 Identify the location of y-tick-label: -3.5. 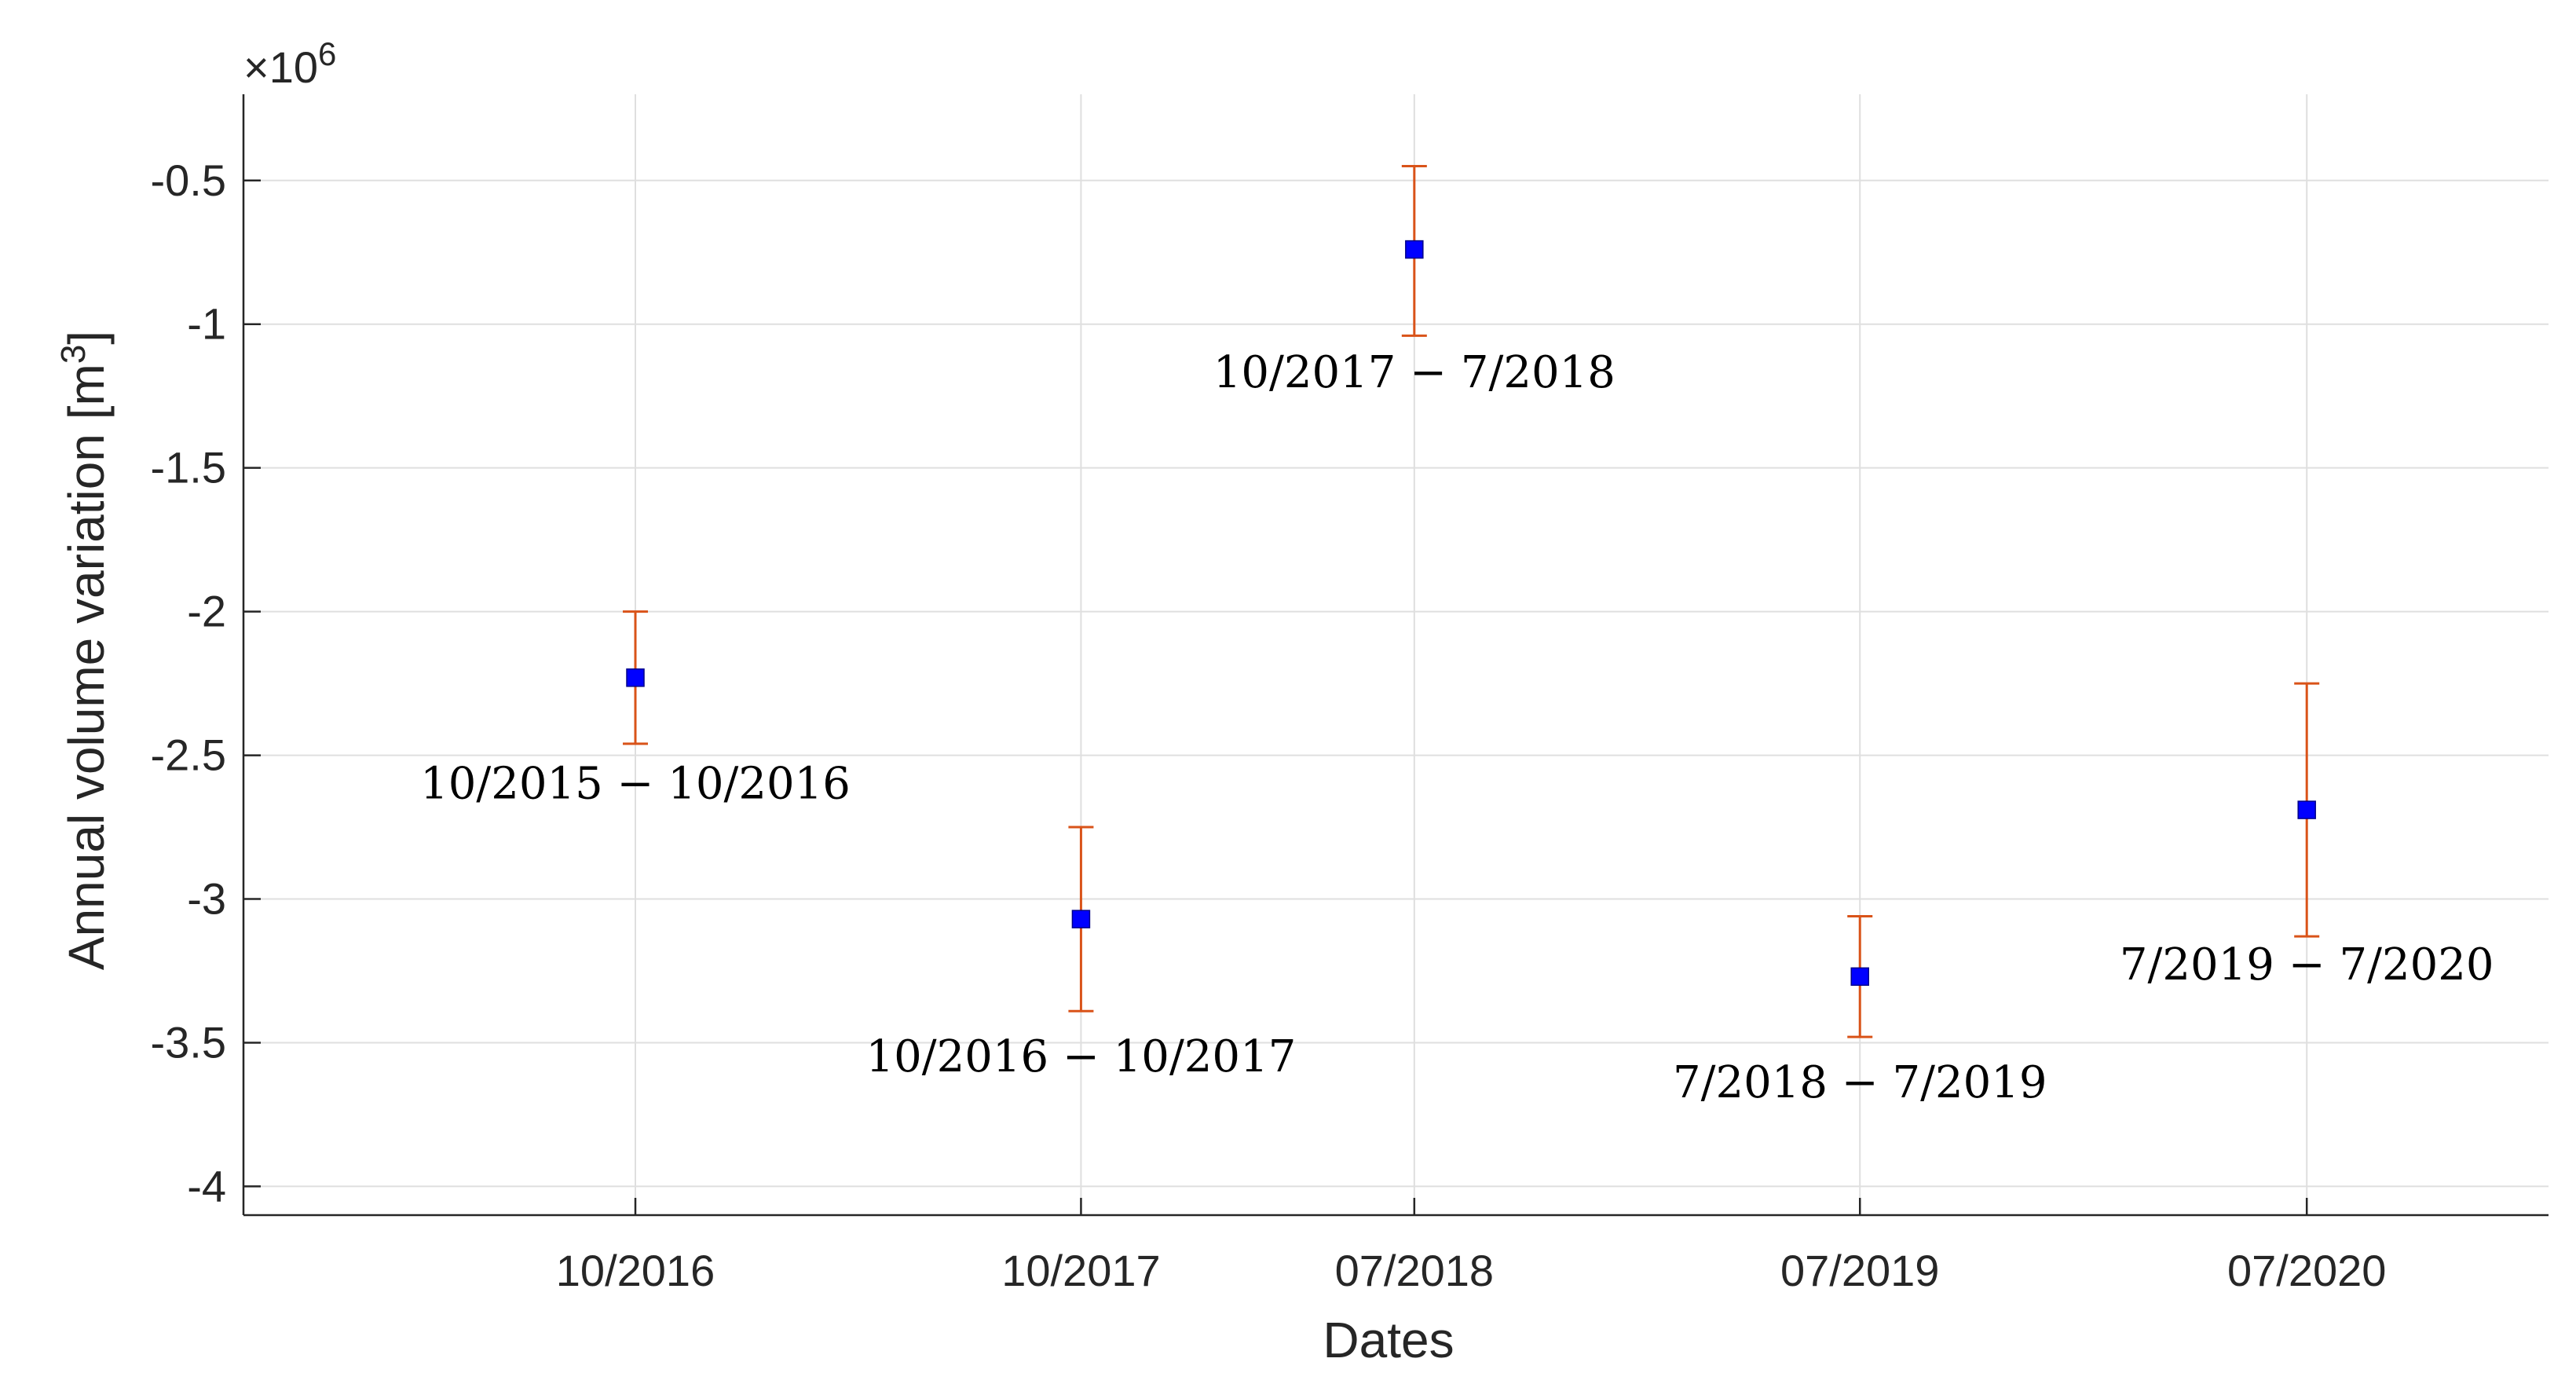
(189, 1042).